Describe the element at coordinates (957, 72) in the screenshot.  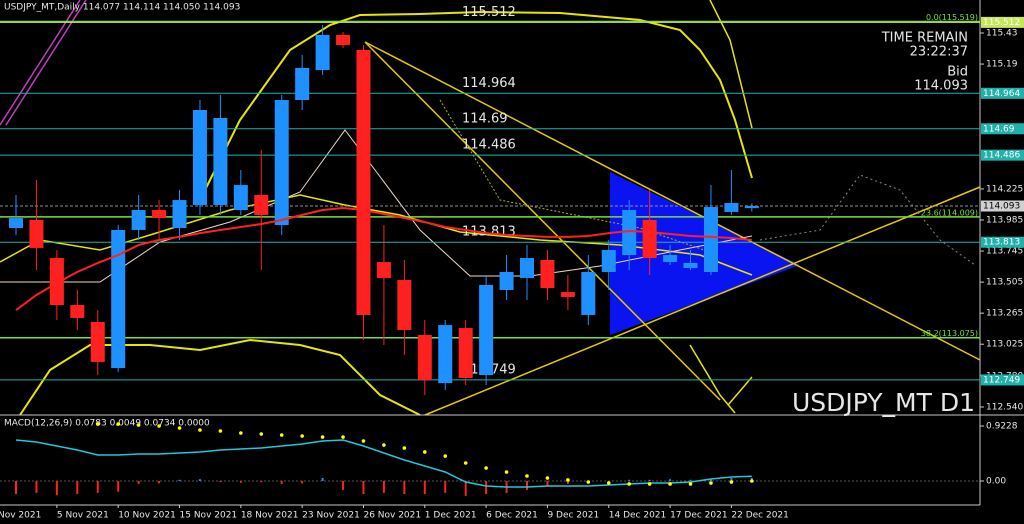
I see `bid-title: Bid` at that location.